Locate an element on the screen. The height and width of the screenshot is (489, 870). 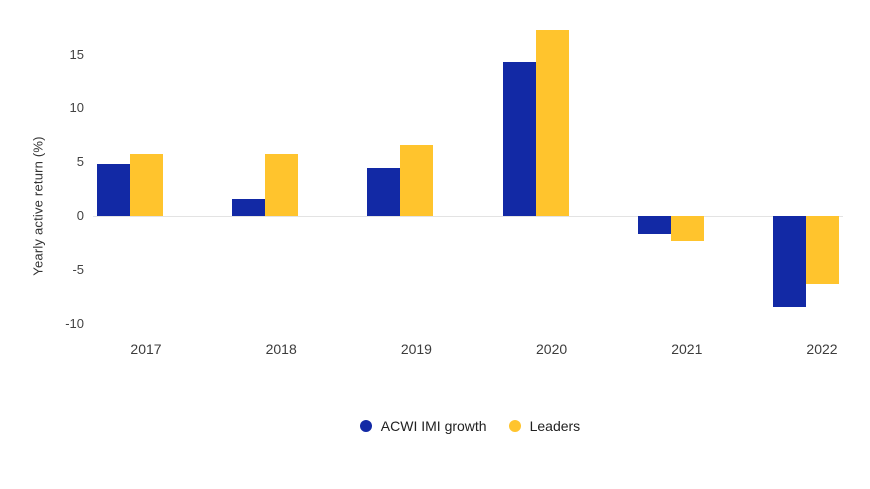
x-tick-label-2018: 2018 is located at coordinates (281, 349).